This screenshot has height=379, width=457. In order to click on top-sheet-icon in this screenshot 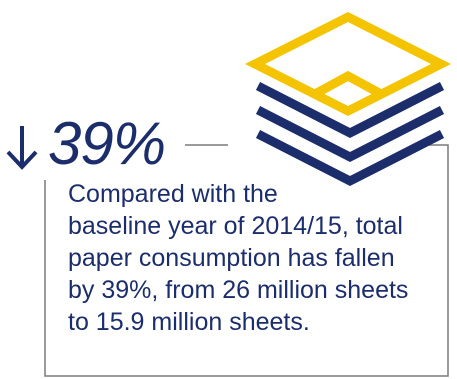, I will do `click(348, 64)`.